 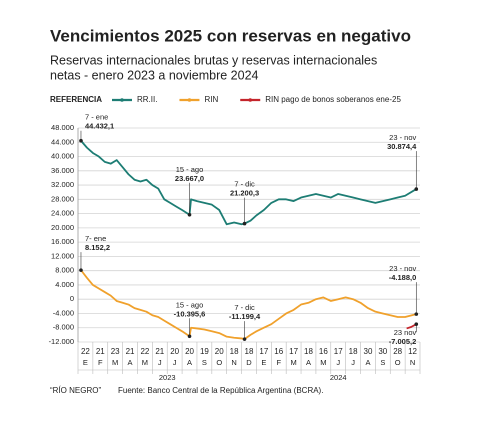 What do you see at coordinates (397, 351) in the screenshot?
I see `x-tick-day: 28` at bounding box center [397, 351].